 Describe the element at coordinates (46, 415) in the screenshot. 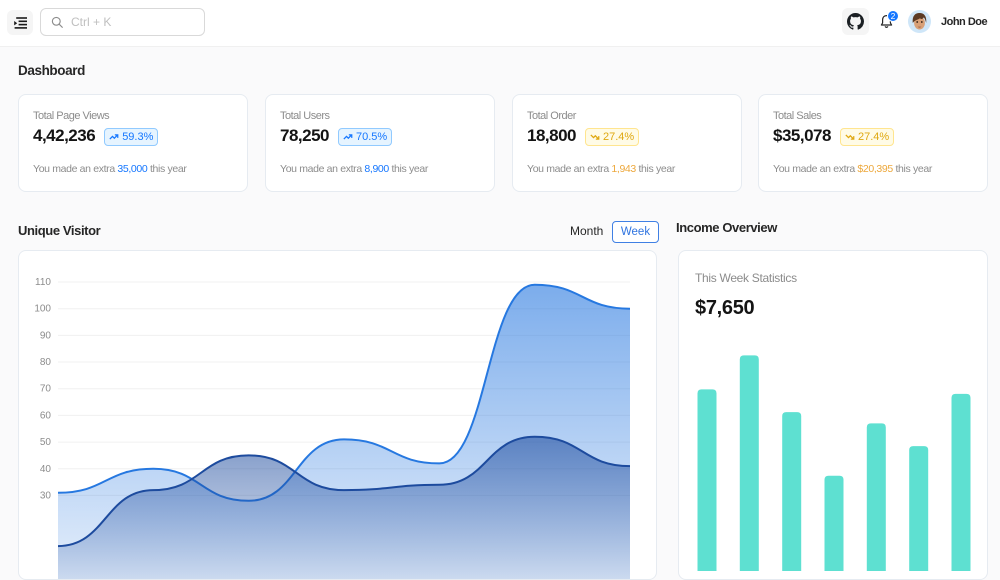

I see `svg-text: 60` at that location.